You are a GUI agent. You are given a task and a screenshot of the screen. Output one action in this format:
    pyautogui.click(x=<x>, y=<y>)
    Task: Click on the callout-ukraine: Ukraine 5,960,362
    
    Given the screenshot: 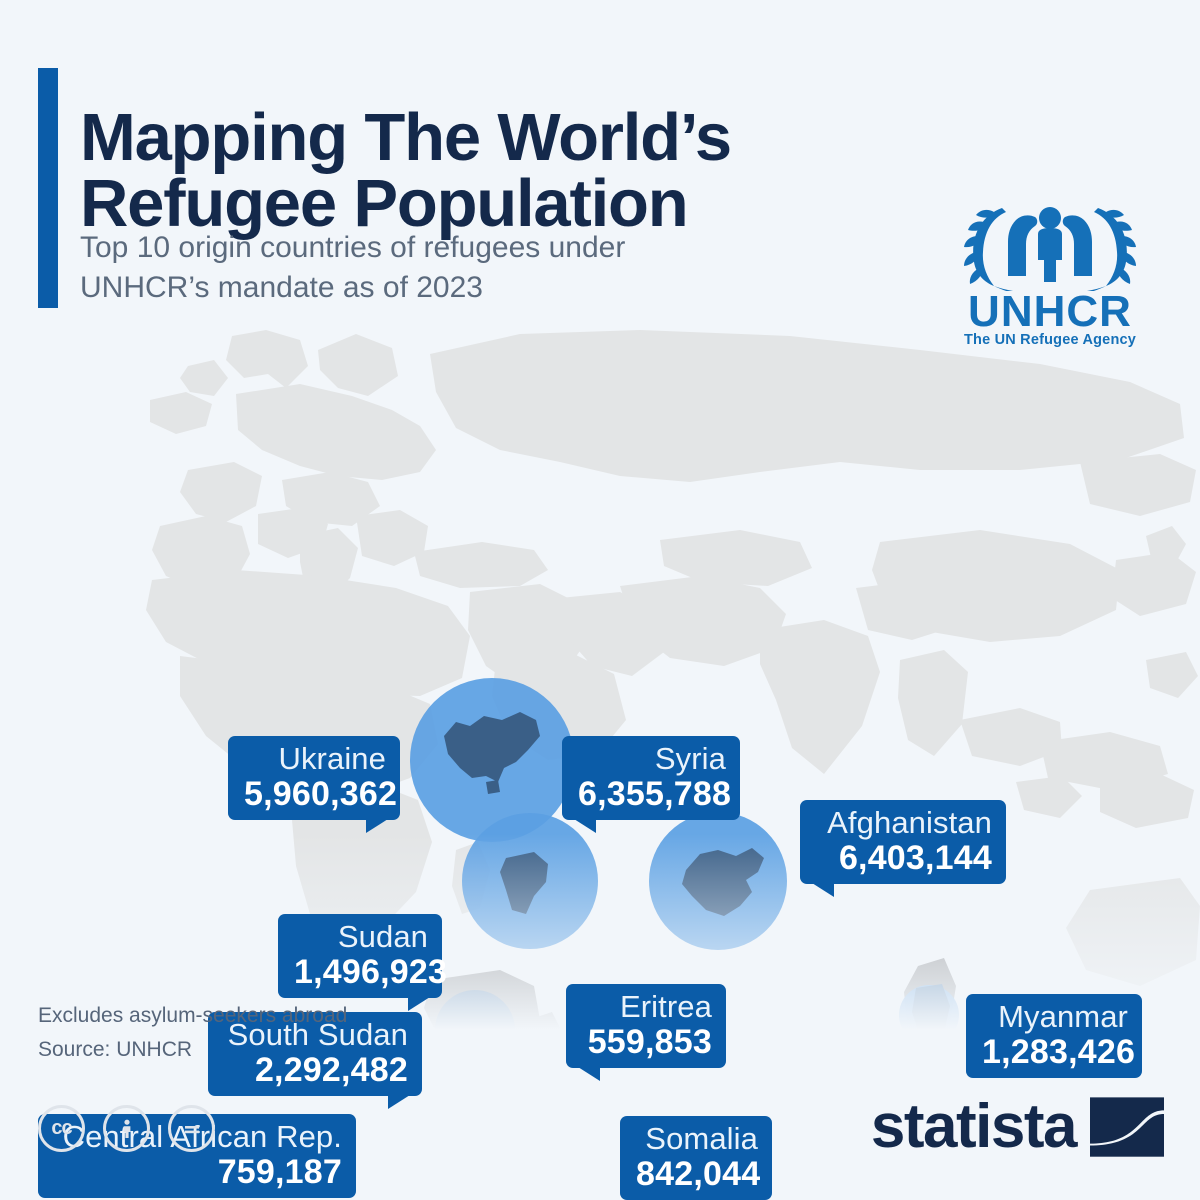 What is the action you would take?
    pyautogui.click(x=314, y=784)
    